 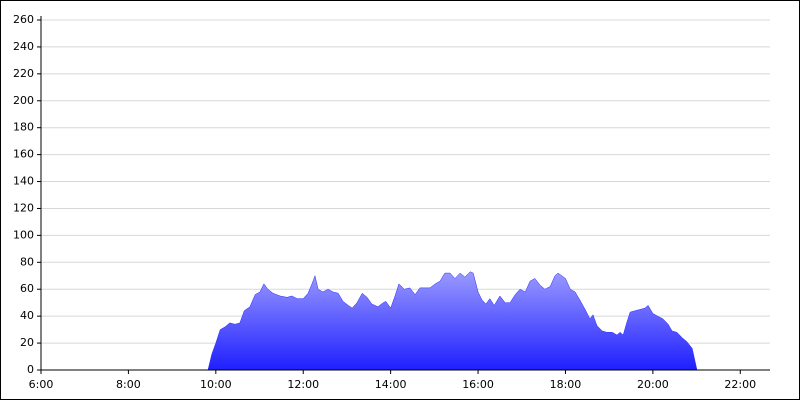 What do you see at coordinates (23, 207) in the screenshot?
I see `y-tick-label: 120` at bounding box center [23, 207].